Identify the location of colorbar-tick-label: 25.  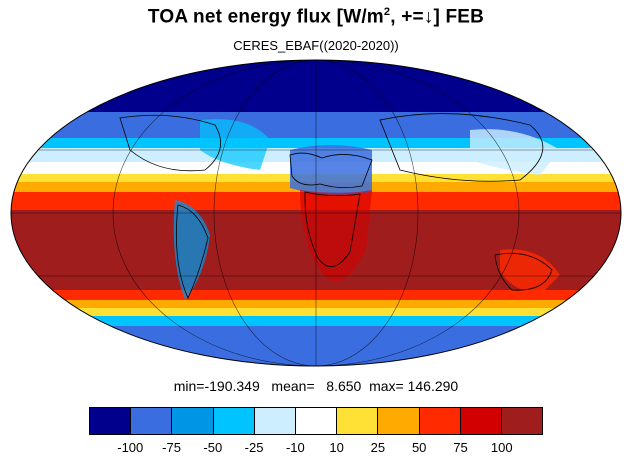
(378, 447).